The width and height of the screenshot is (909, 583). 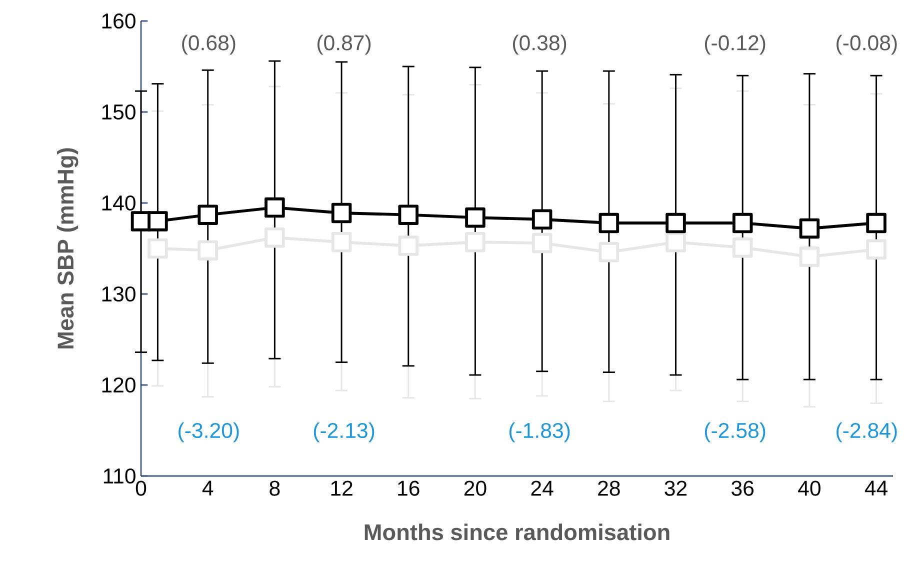 What do you see at coordinates (675, 488) in the screenshot?
I see `x-tick-label: 32` at bounding box center [675, 488].